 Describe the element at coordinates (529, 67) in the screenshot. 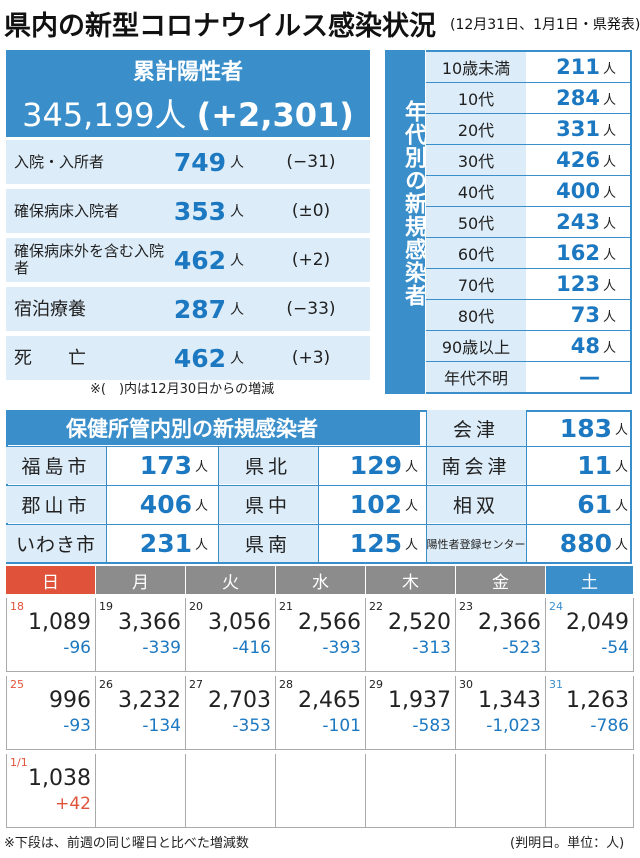

I see `age-row: 10歳未満 211 人` at that location.